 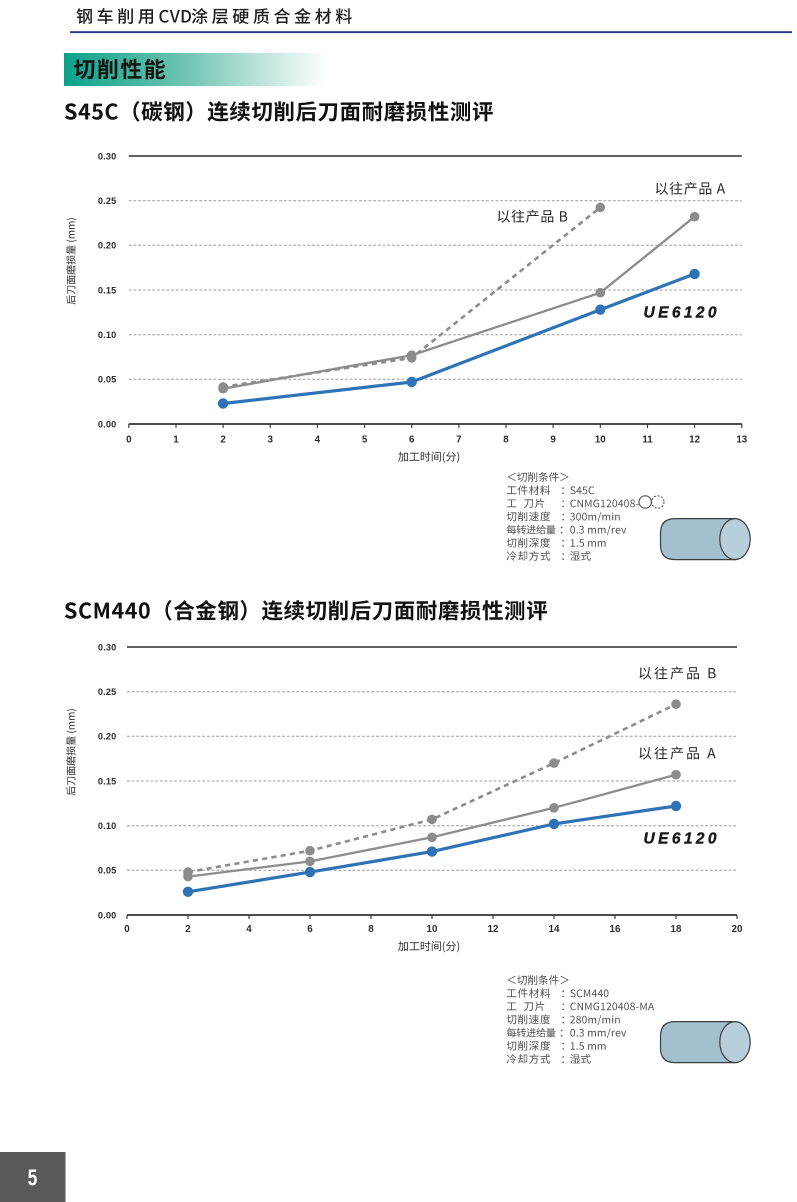 What do you see at coordinates (554, 929) in the screenshot?
I see `svg-text: 14` at bounding box center [554, 929].